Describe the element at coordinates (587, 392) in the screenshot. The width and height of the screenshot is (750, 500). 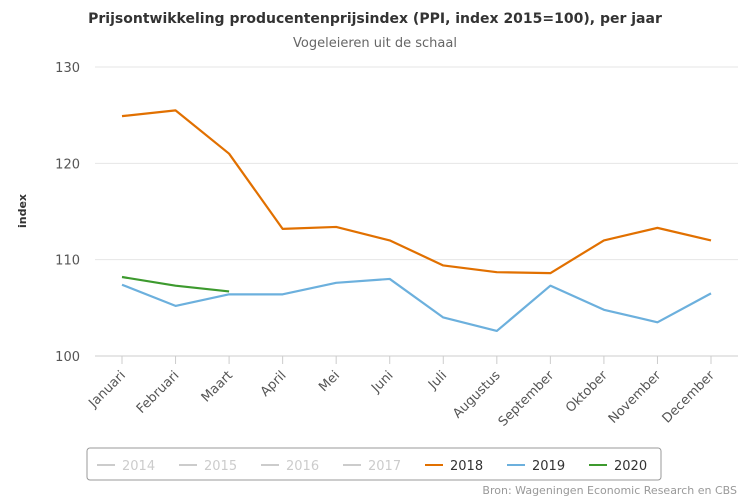
I see `x-tick-label: Oktober` at that location.